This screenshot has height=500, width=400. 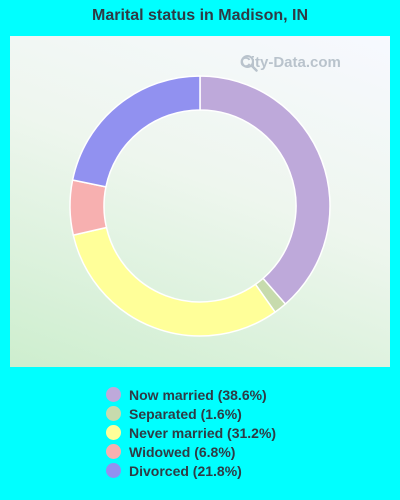 What do you see at coordinates (136, 131) in the screenshot?
I see `donut-slice-divorced` at bounding box center [136, 131].